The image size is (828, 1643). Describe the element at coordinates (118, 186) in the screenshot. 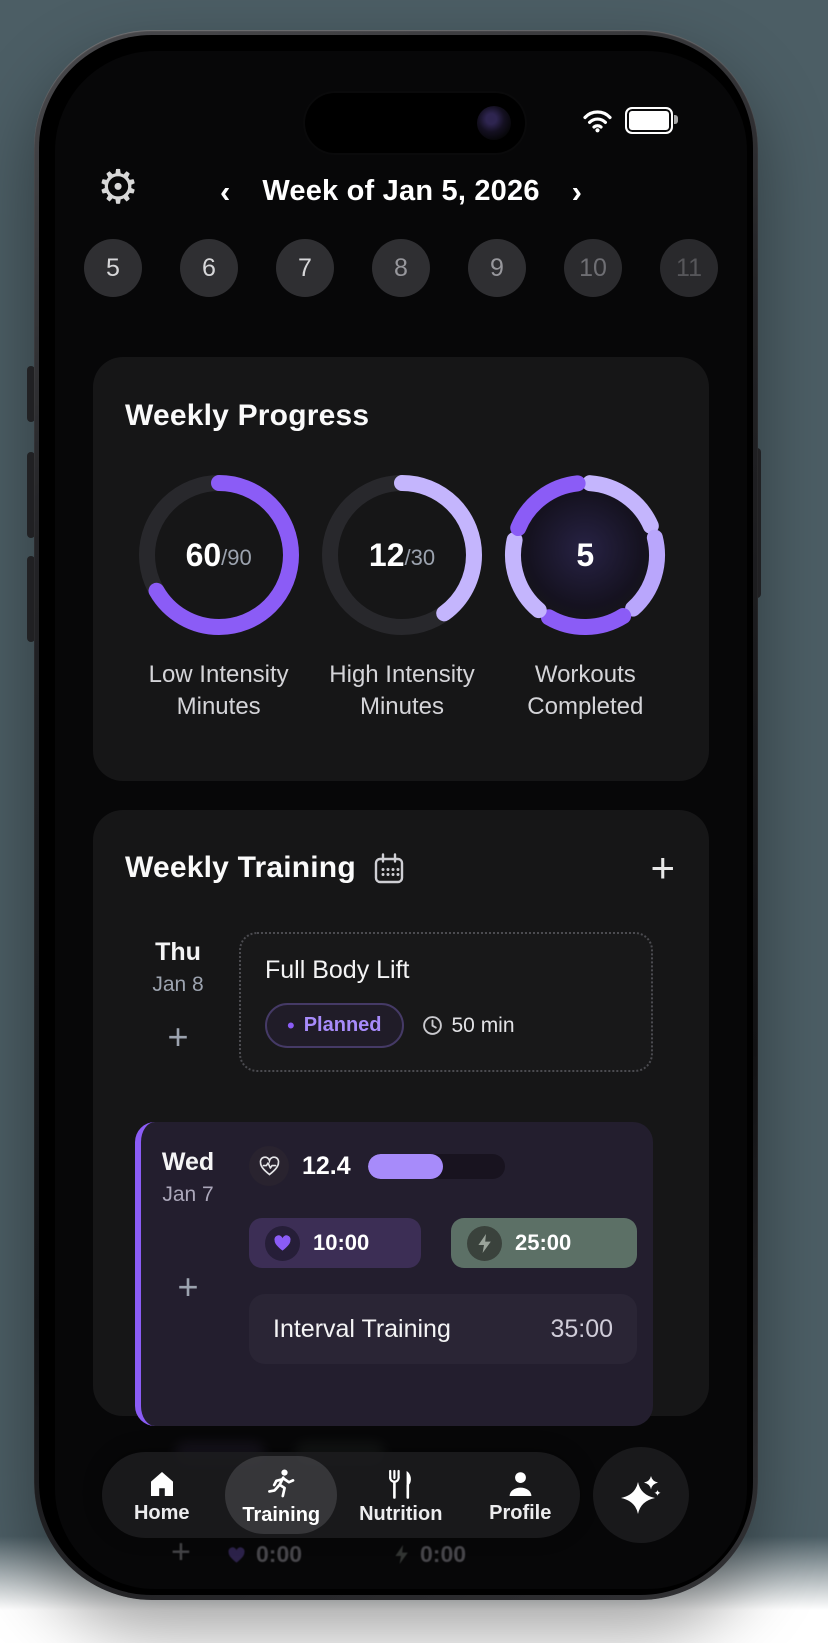

I see `settings-gear-icon: ⚙` at that location.